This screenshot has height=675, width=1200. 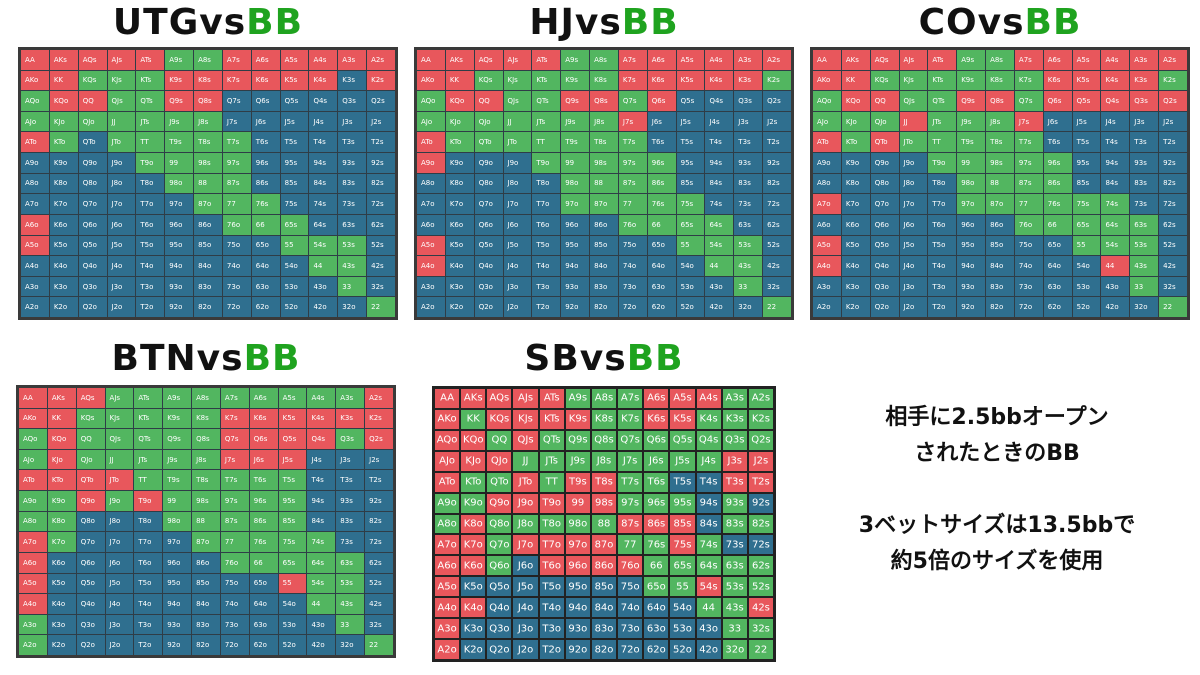 What do you see at coordinates (1112, 307) in the screenshot?
I see `hand-label: 42o` at bounding box center [1112, 307].